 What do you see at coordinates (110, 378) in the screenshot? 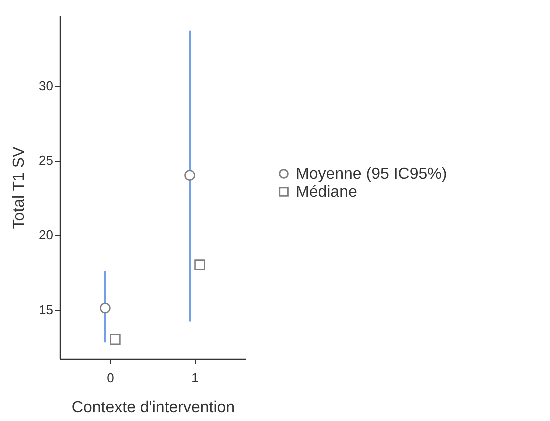
I see `x-tick-label: 0` at bounding box center [110, 378].